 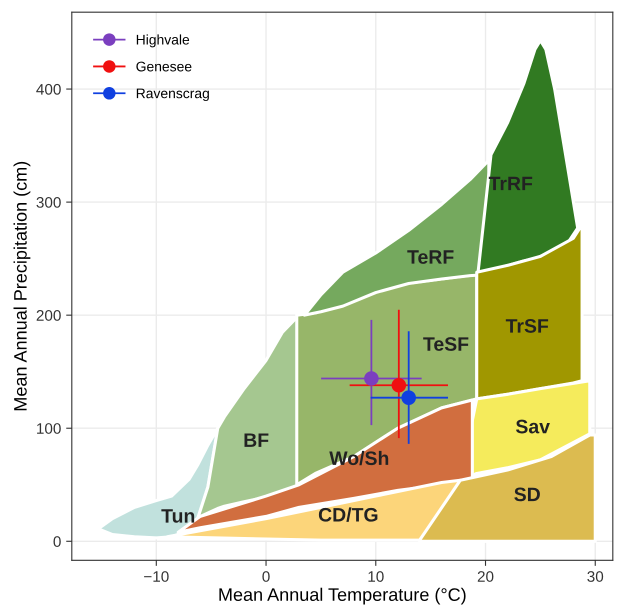 I want to click on legend-label: Highvale, so click(x=163, y=41).